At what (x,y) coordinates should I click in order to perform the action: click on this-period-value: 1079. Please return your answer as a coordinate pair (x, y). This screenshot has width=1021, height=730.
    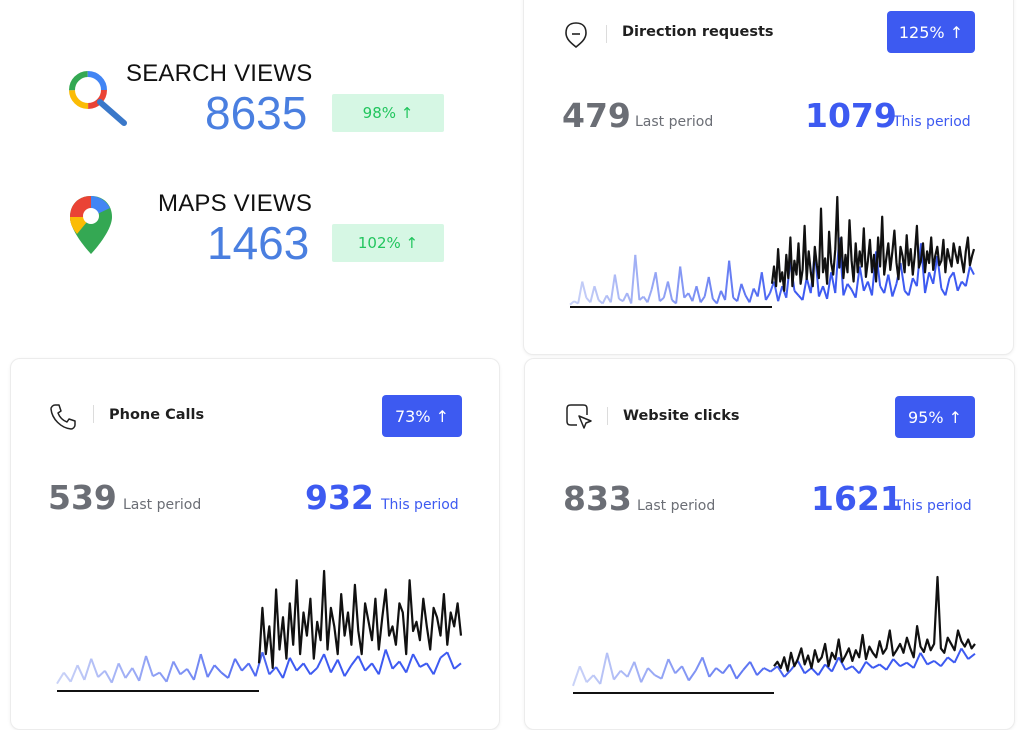
    Looking at the image, I should click on (851, 115).